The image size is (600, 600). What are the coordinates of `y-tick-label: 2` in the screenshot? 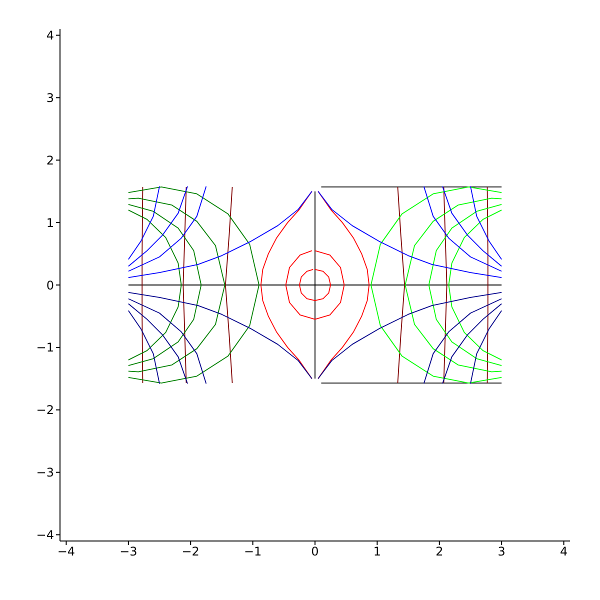 It's located at (50, 160).